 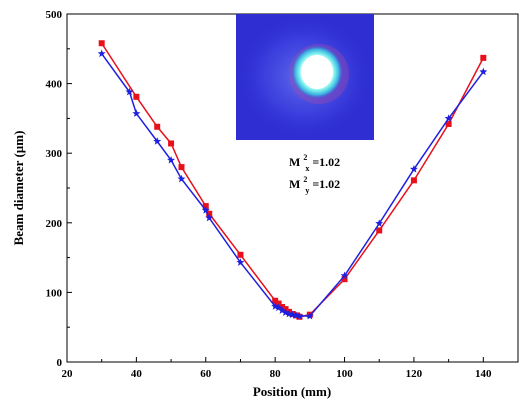 What do you see at coordinates (54, 154) in the screenshot?
I see `y-tick-label: 300` at bounding box center [54, 154].